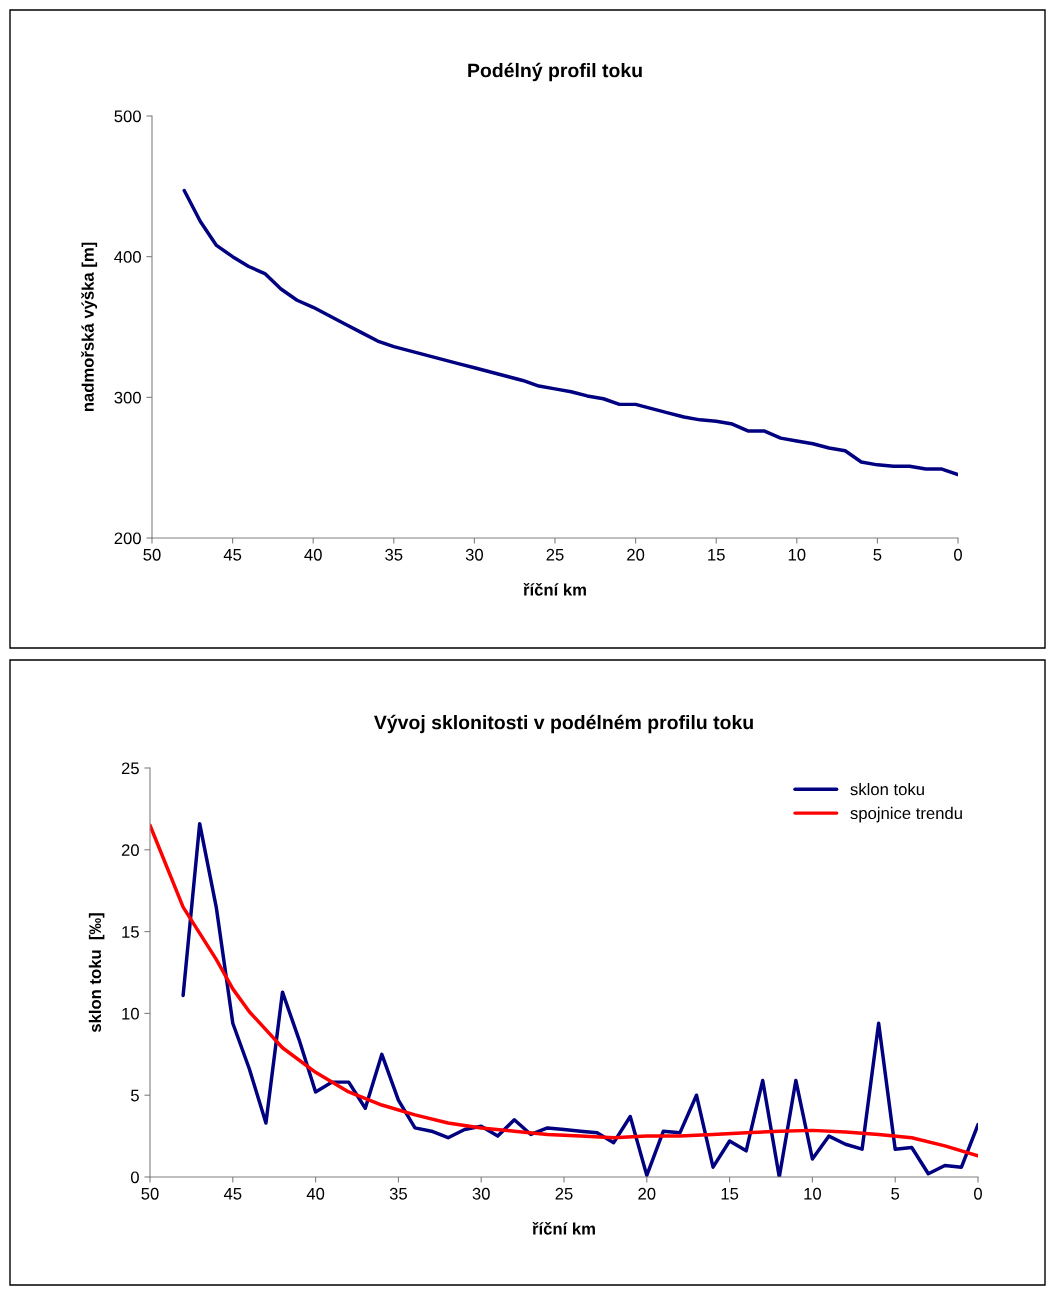  Describe the element at coordinates (130, 768) in the screenshot. I see `y-tick-label: 25` at that location.